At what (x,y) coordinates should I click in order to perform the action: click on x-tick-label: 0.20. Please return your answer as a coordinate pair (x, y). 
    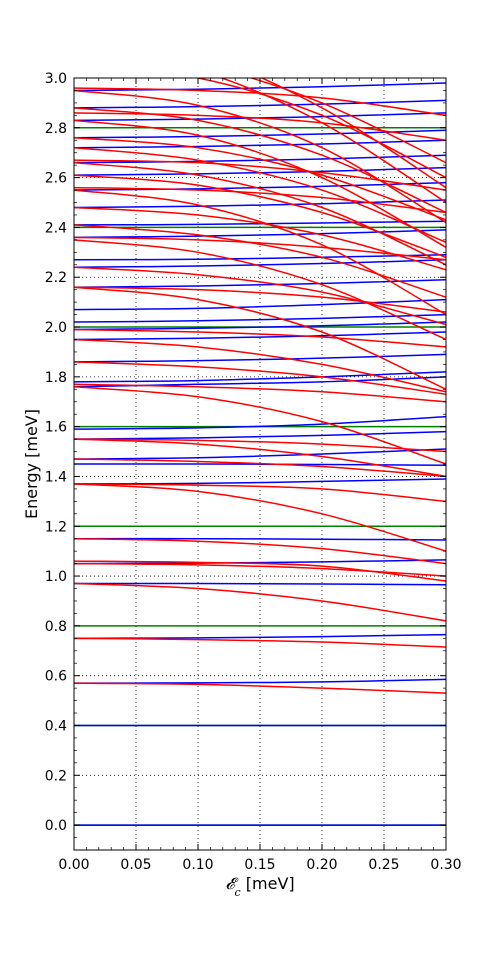
    Looking at the image, I should click on (321, 865).